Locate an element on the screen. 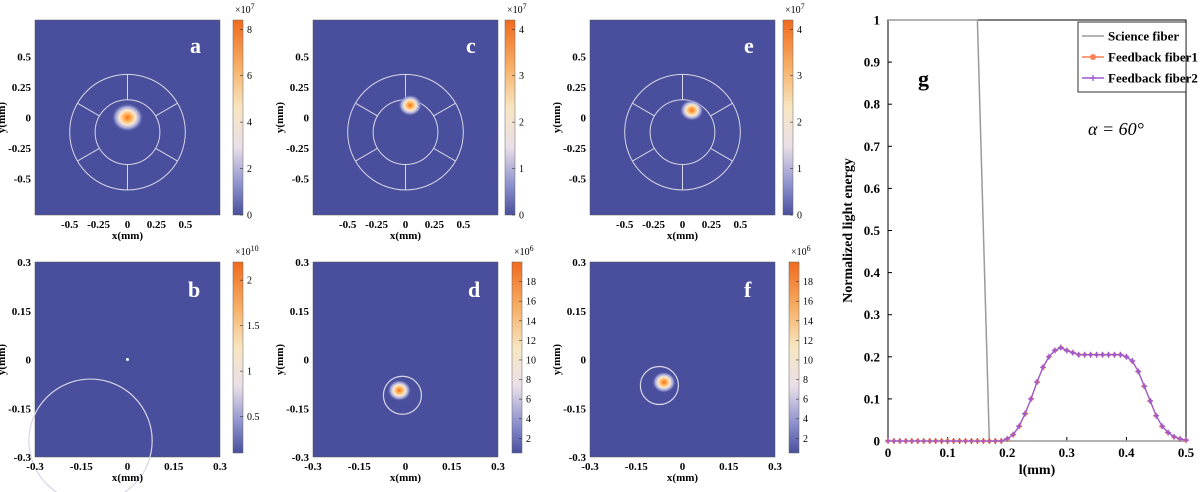  colorbar-tick-label: 3 is located at coordinates (521, 76).